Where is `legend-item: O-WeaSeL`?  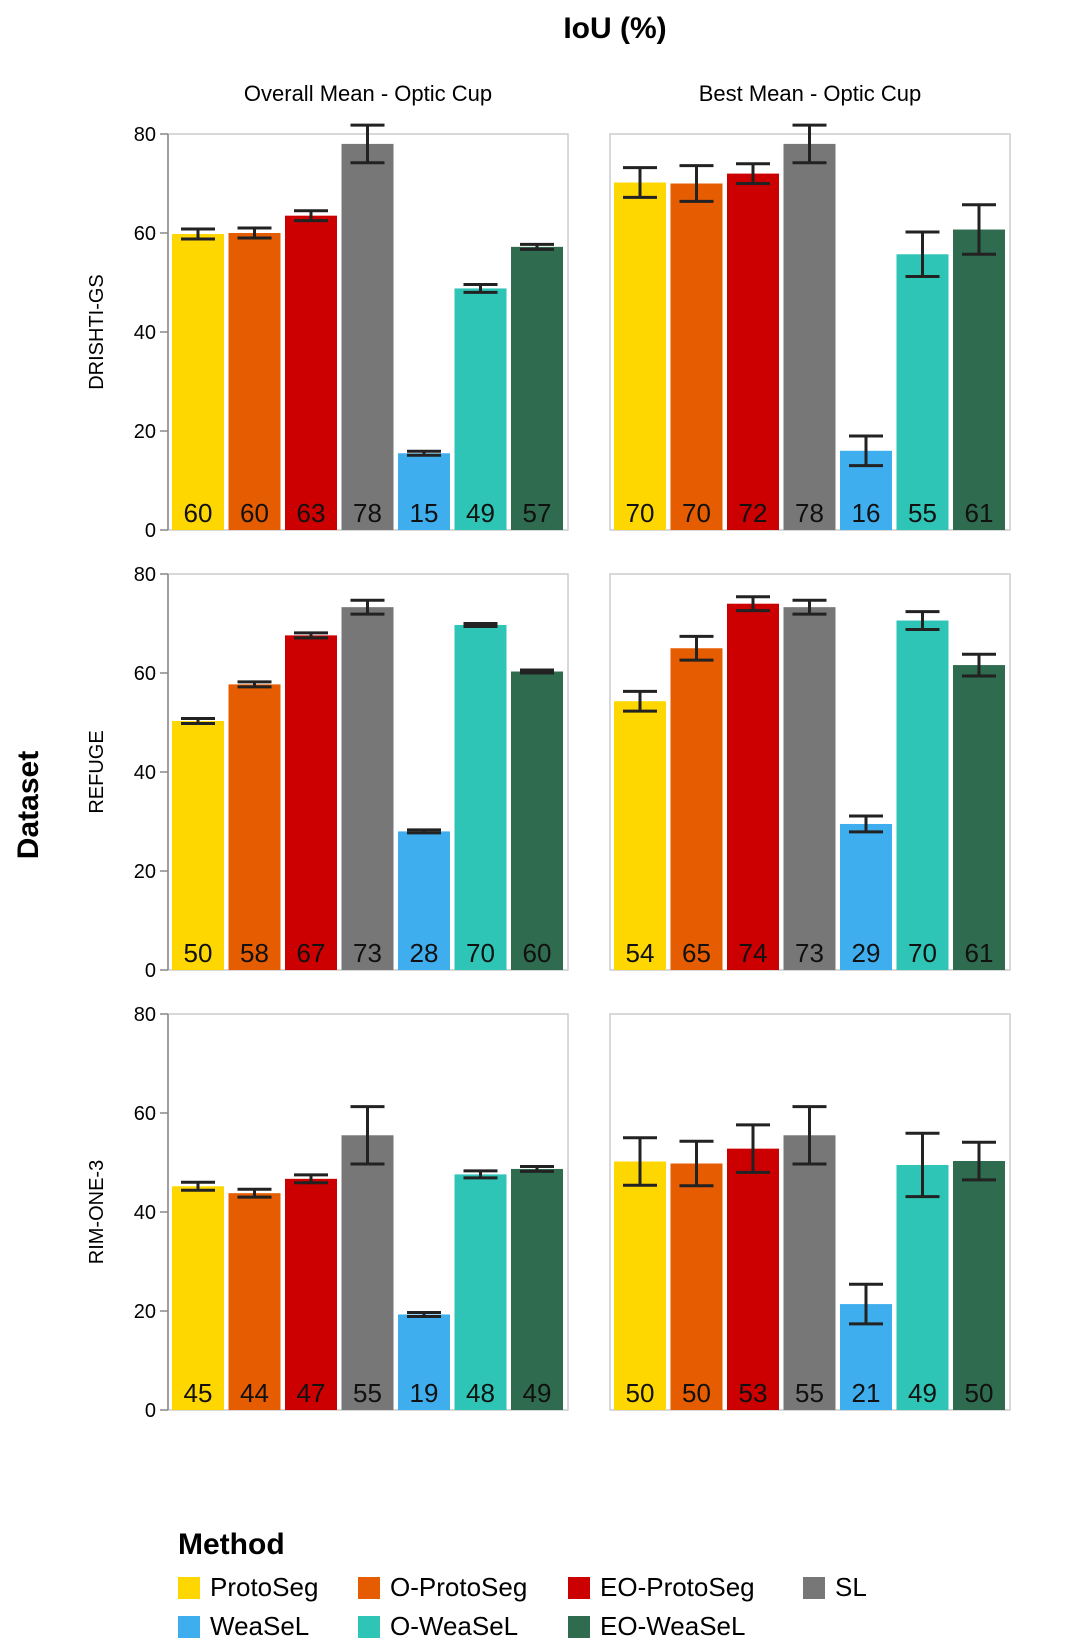 legend-item: O-WeaSeL is located at coordinates (463, 1626).